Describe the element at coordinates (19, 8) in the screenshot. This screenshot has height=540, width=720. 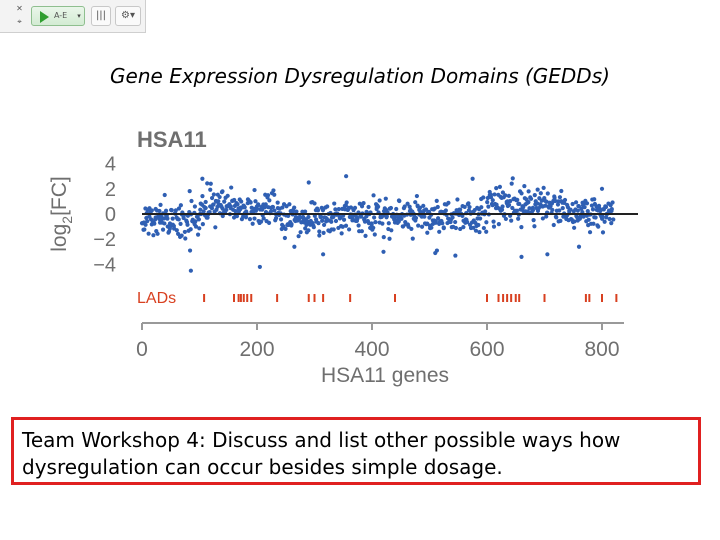
I see `close-icon: ✕` at that location.